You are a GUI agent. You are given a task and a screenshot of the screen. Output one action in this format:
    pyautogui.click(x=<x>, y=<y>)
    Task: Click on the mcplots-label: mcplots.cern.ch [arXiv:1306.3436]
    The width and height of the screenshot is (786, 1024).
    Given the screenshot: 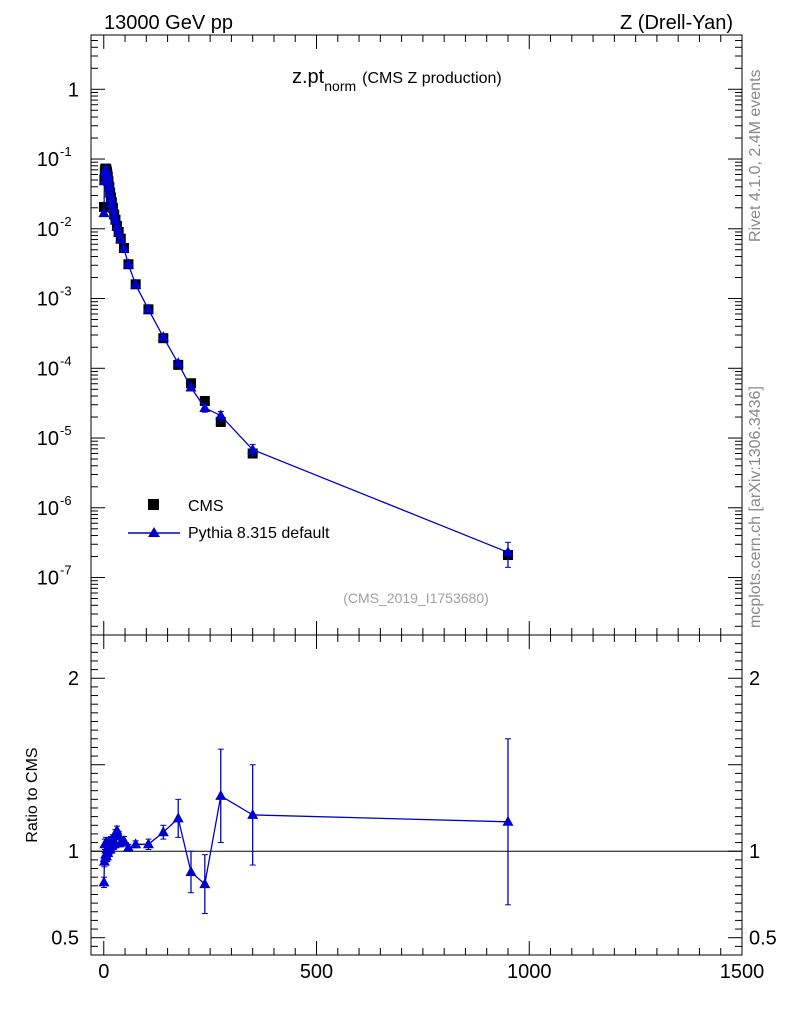 What is the action you would take?
    pyautogui.click(x=755, y=507)
    